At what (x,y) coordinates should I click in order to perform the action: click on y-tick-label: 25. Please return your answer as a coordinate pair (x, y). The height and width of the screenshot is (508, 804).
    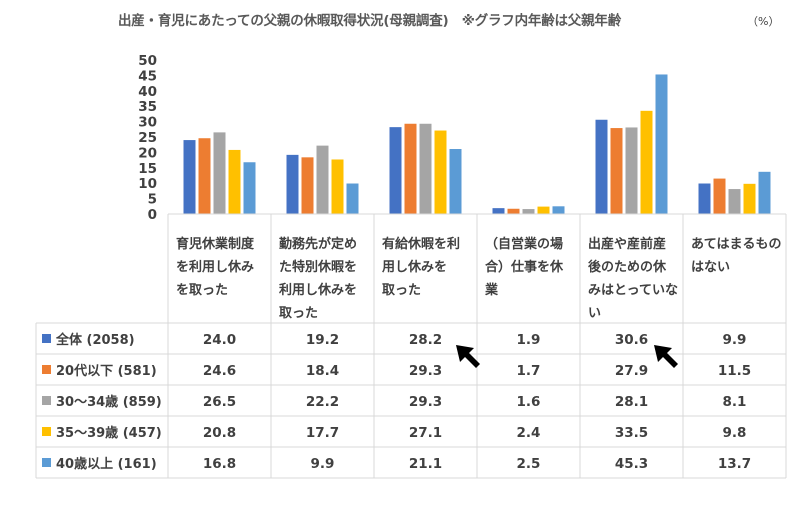
    Looking at the image, I should click on (147, 138).